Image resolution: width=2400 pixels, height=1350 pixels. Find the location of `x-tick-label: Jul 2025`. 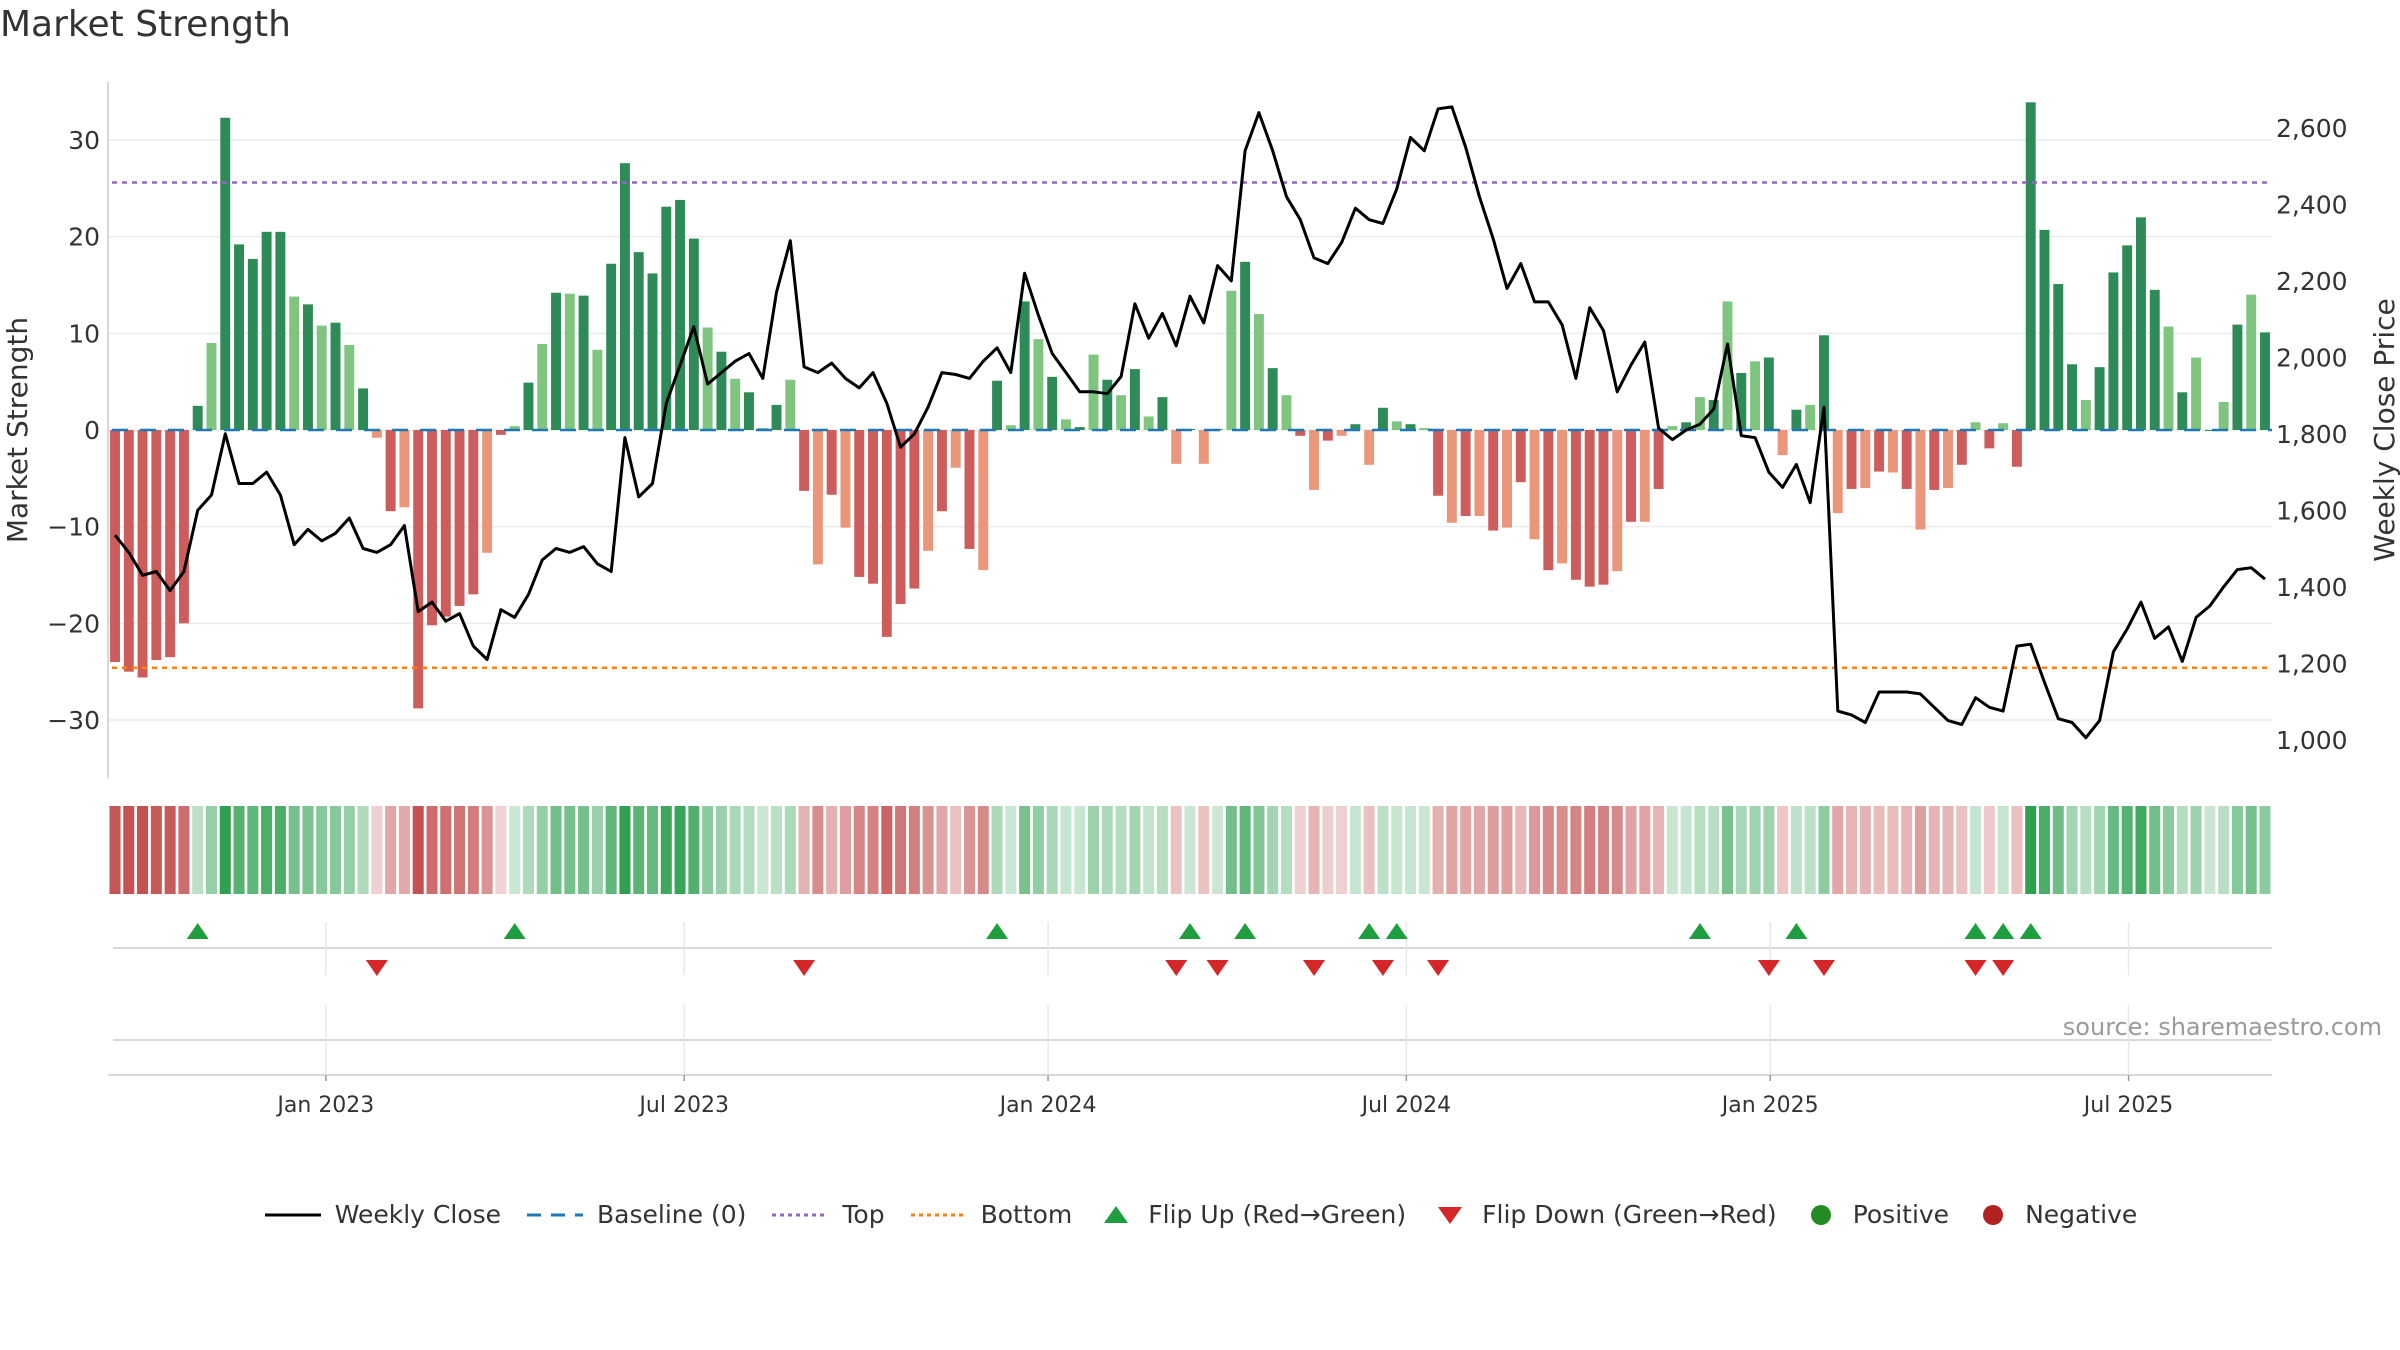

x-tick-label: Jul 2025 is located at coordinates (2128, 1105).